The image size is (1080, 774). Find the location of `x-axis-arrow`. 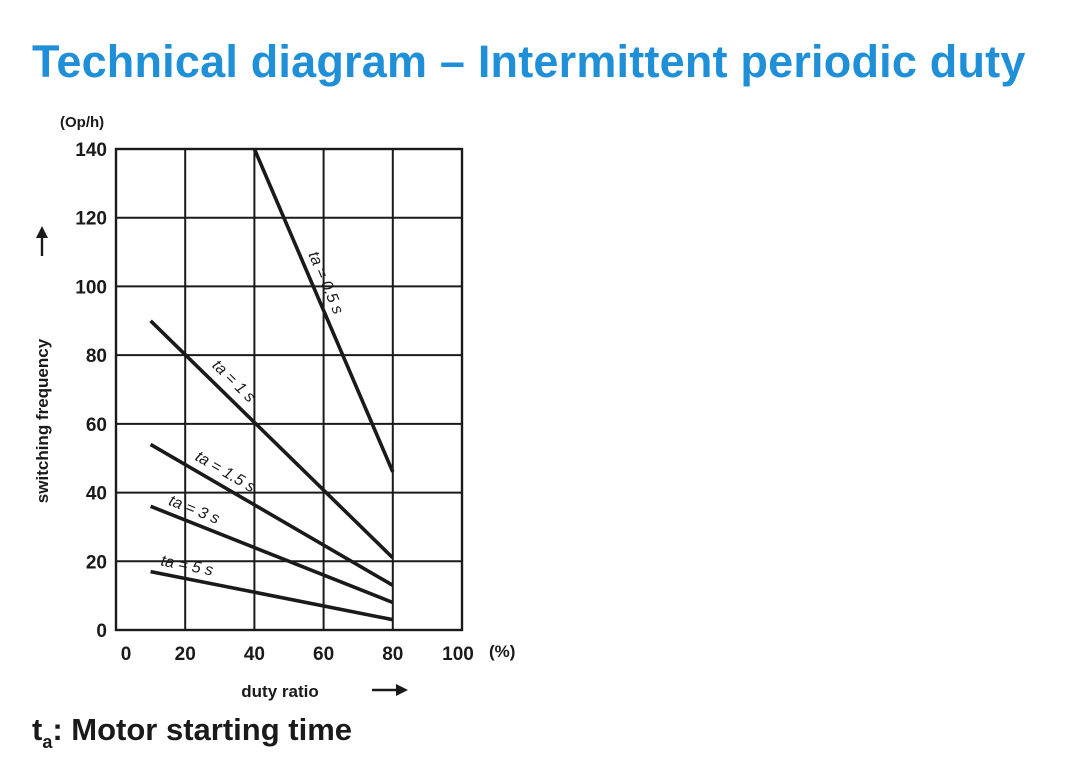

x-axis-arrow is located at coordinates (390, 690).